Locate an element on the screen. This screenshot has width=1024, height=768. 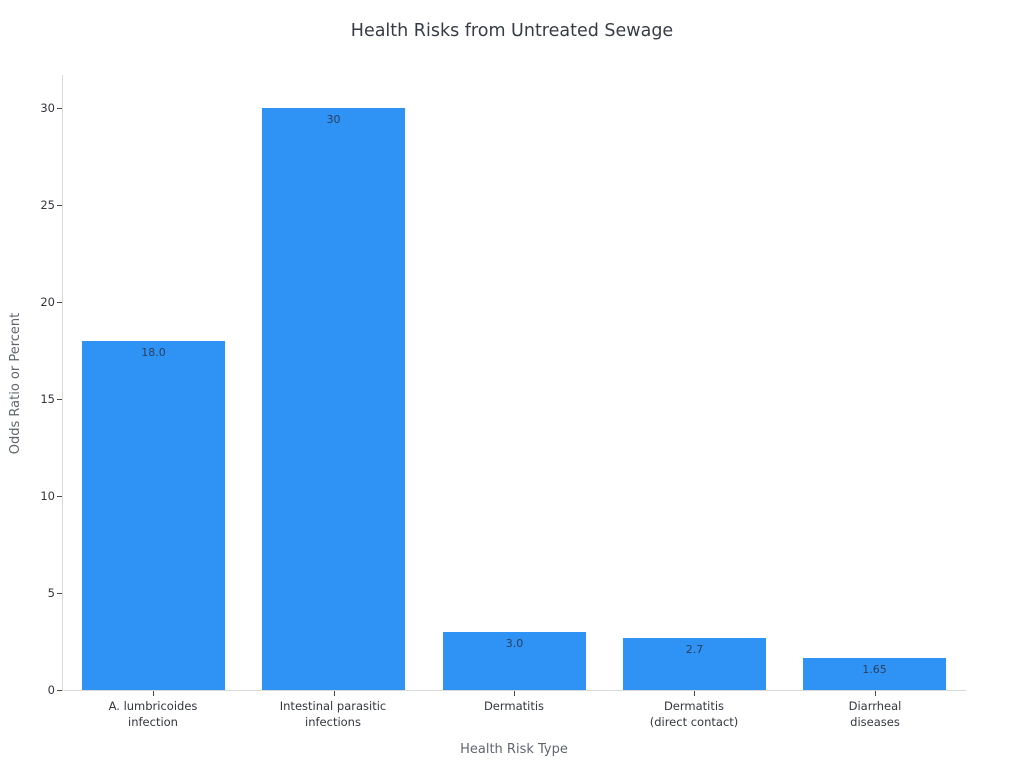
bar-value-label: 1.65 is located at coordinates (874, 669).